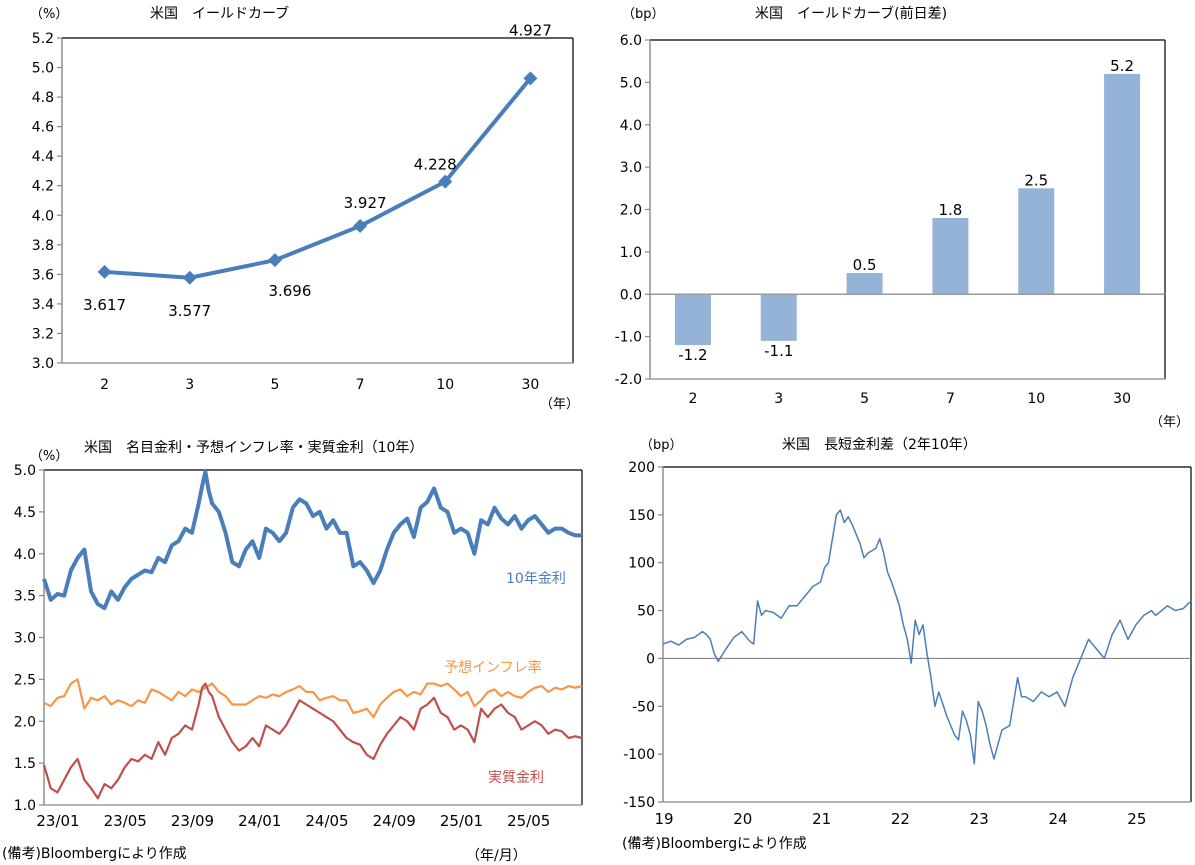 This screenshot has height=865, width=1195. Describe the element at coordinates (94, 854) in the screenshot. I see `source-note-left: (備考)Bloombergにより作成` at that location.